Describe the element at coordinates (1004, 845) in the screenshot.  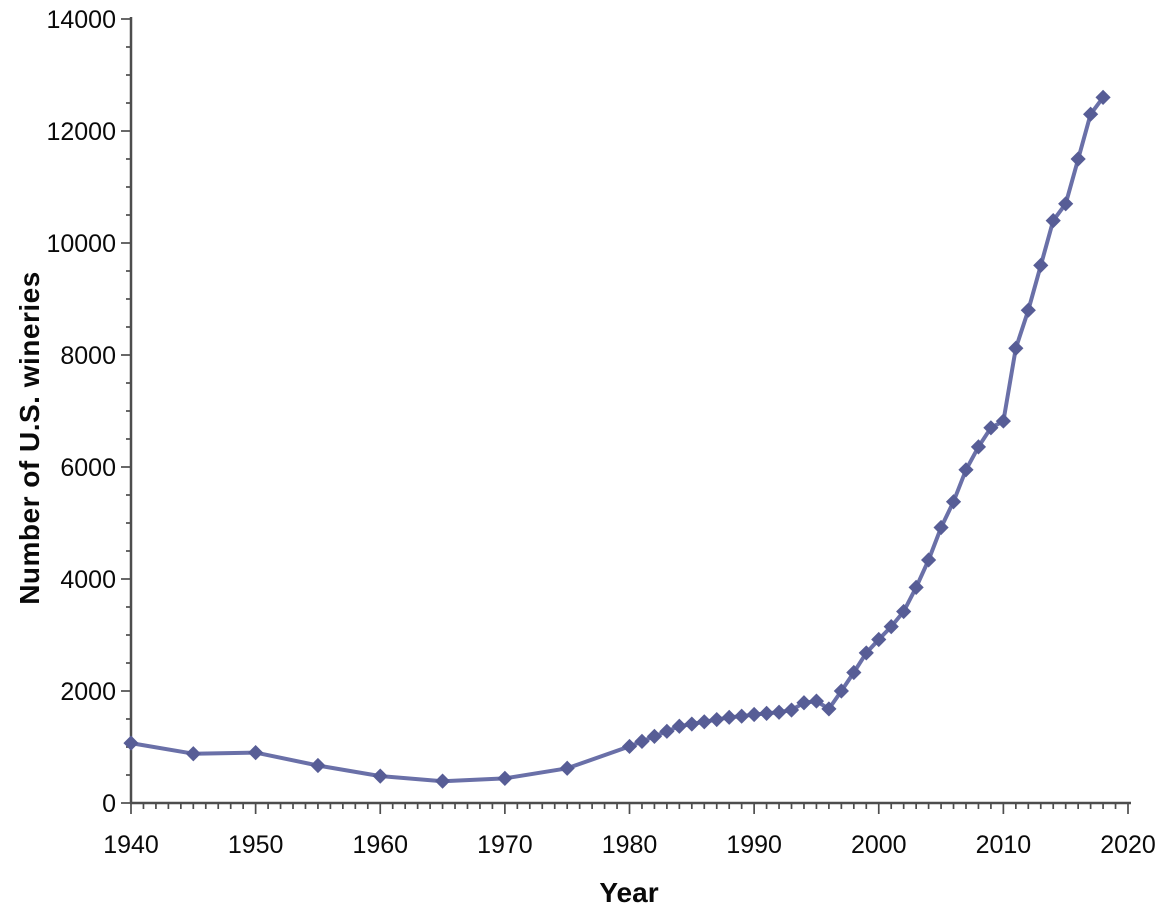
I see `x-tick-label: 2010` at that location.